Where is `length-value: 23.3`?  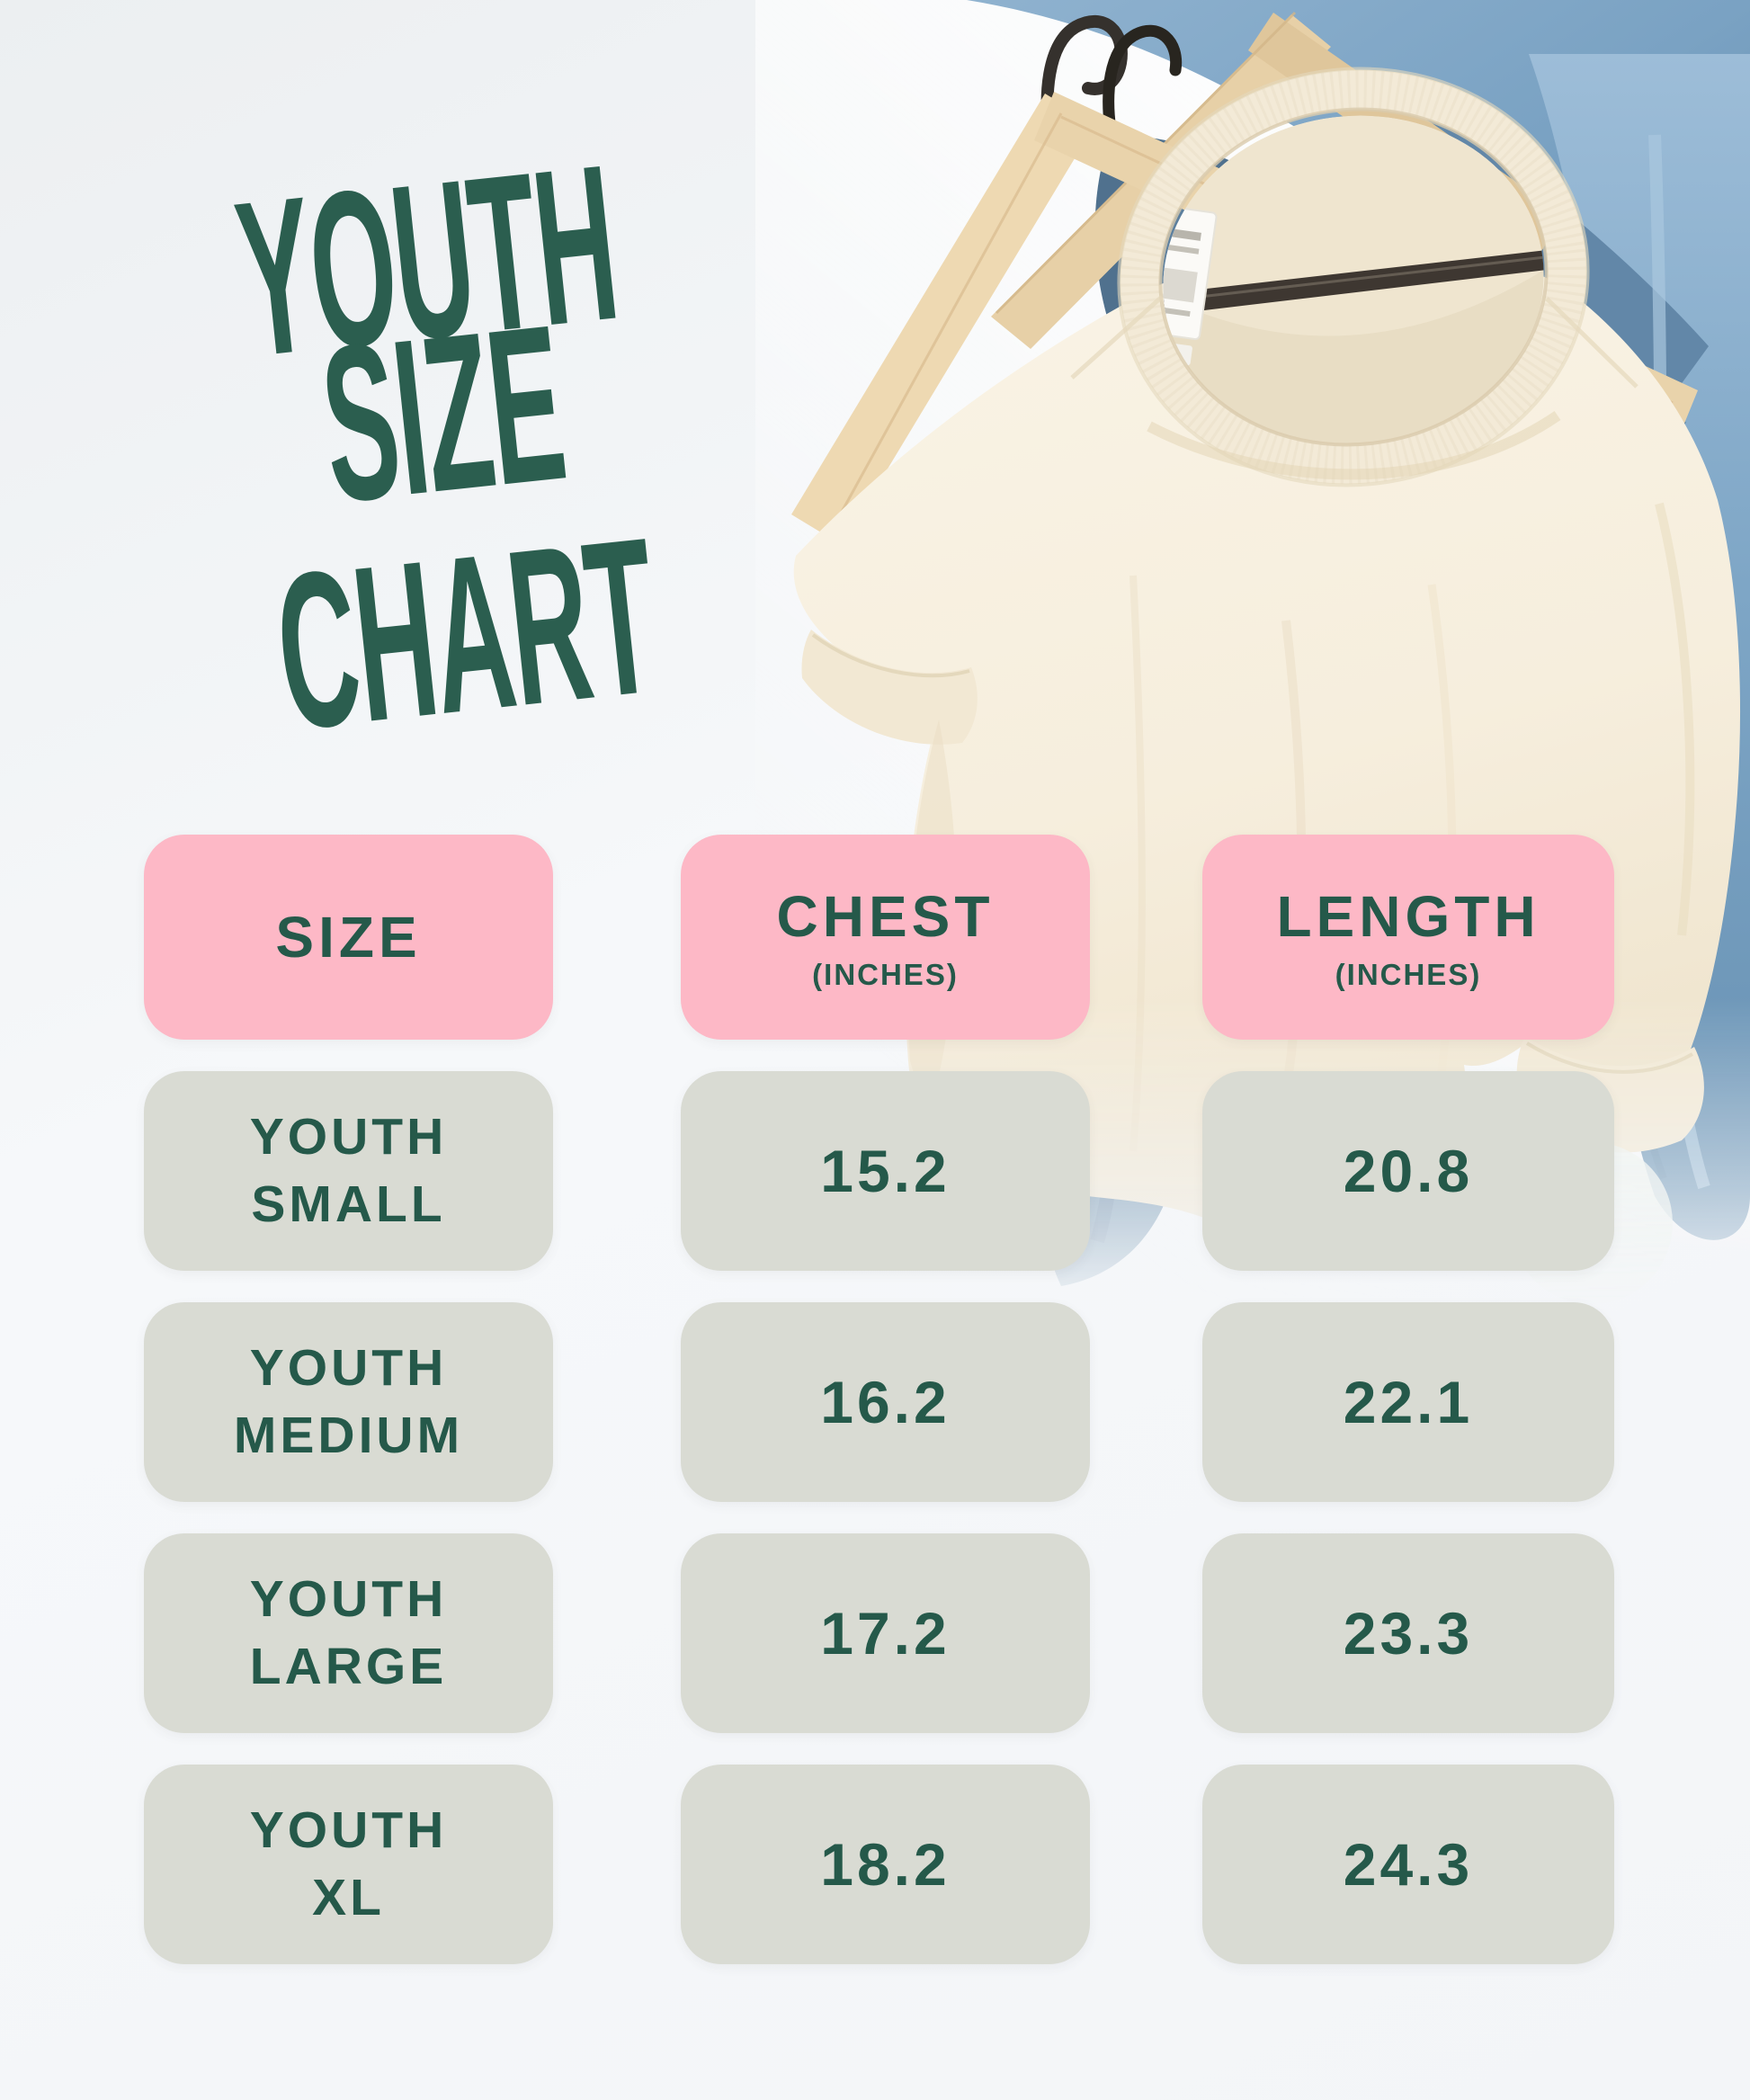 length-value: 23.3 is located at coordinates (1408, 1633).